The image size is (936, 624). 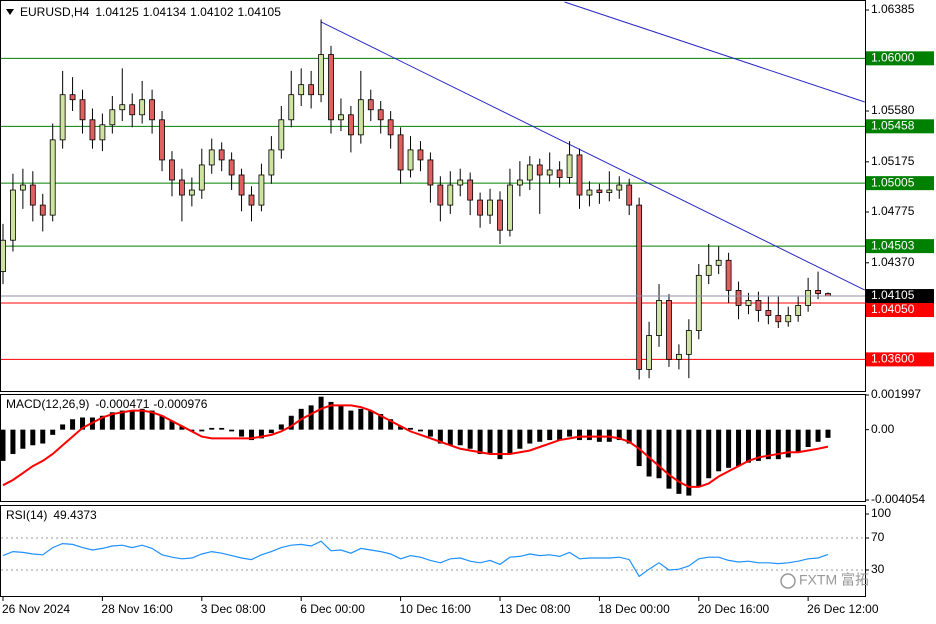 What do you see at coordinates (180, 404) in the screenshot?
I see `signal-value: -0.000976` at bounding box center [180, 404].